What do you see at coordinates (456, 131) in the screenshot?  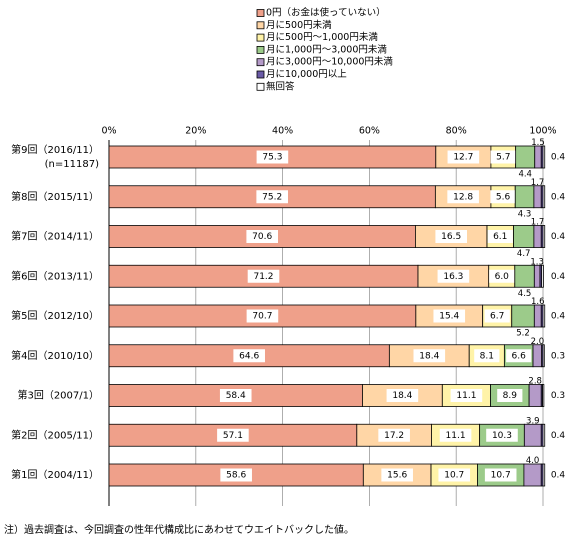 I see `x-tick-label: 80%` at bounding box center [456, 131].